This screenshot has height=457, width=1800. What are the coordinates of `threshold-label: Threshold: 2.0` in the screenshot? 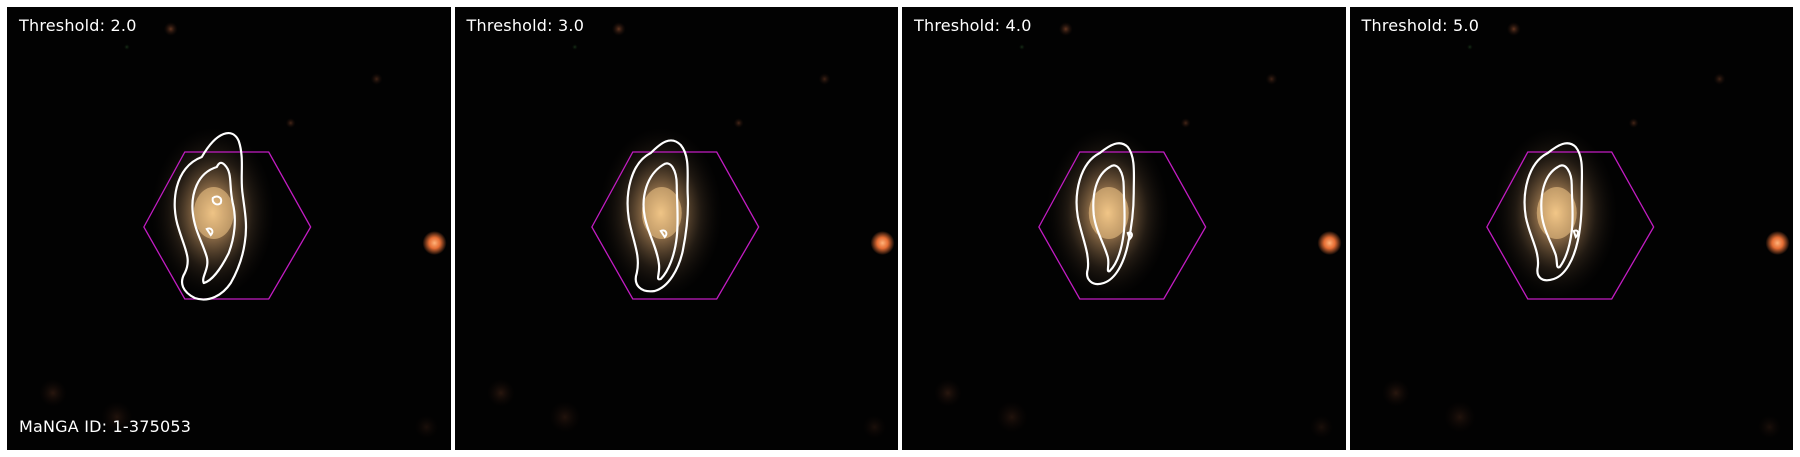 It's located at (78, 25).